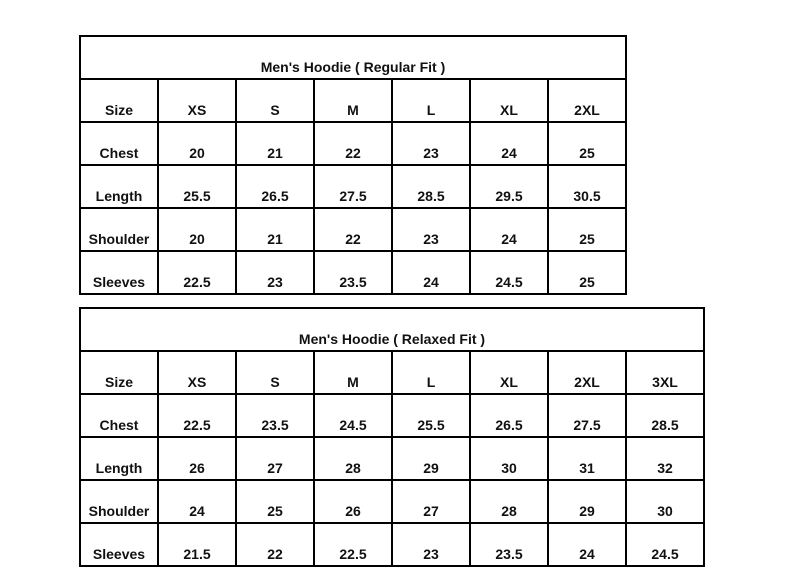  I want to click on header-row: Size XS S M L XL 2XL 3XL, so click(392, 372).